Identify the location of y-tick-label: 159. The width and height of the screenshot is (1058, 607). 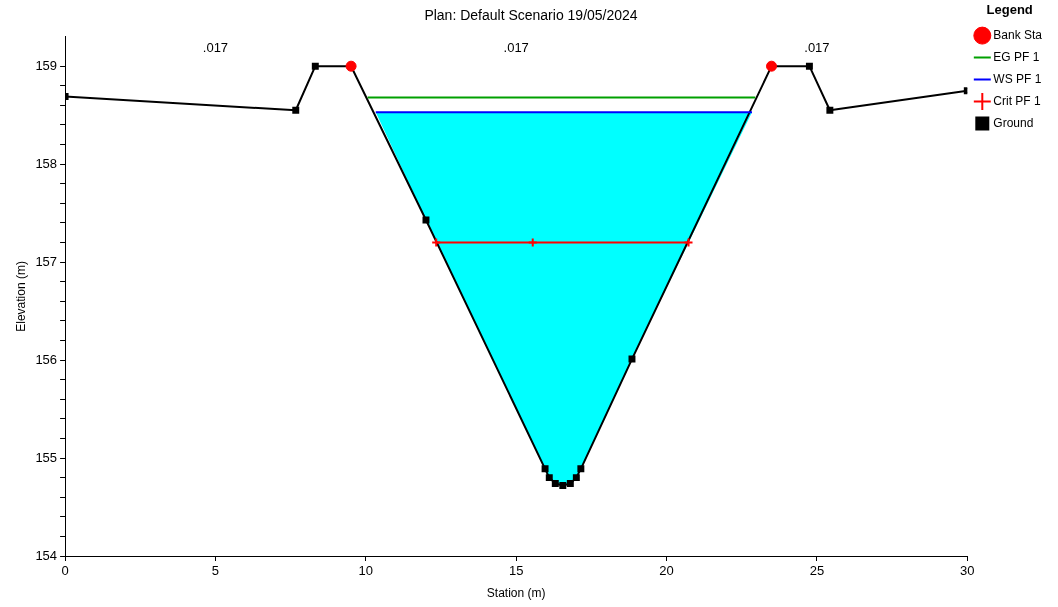
(46, 65).